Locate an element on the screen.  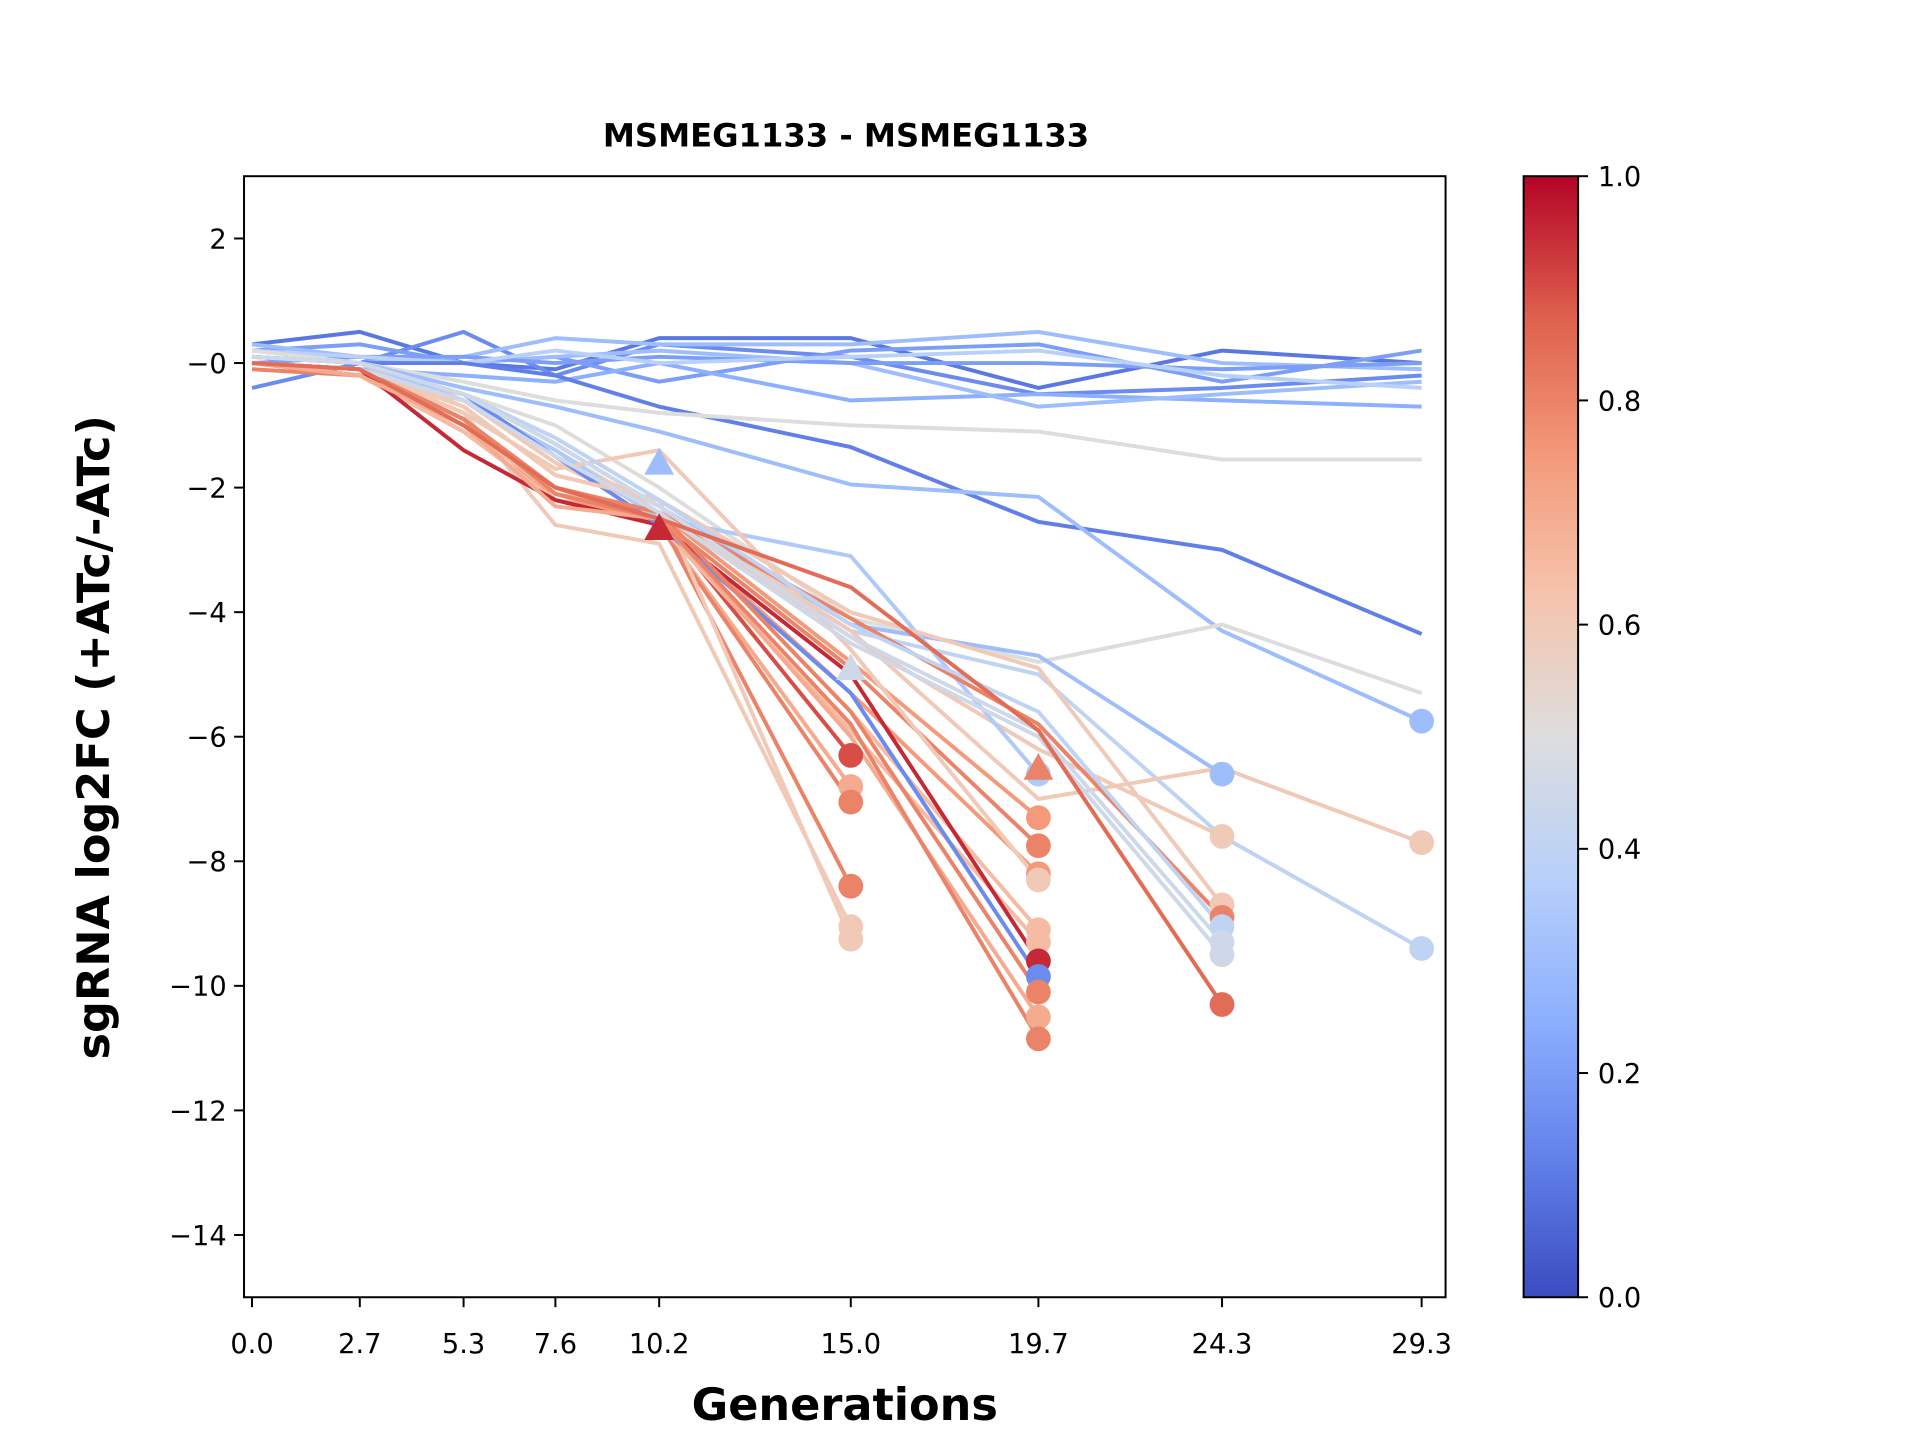
x-axis-label: Generations is located at coordinates (845, 1405).